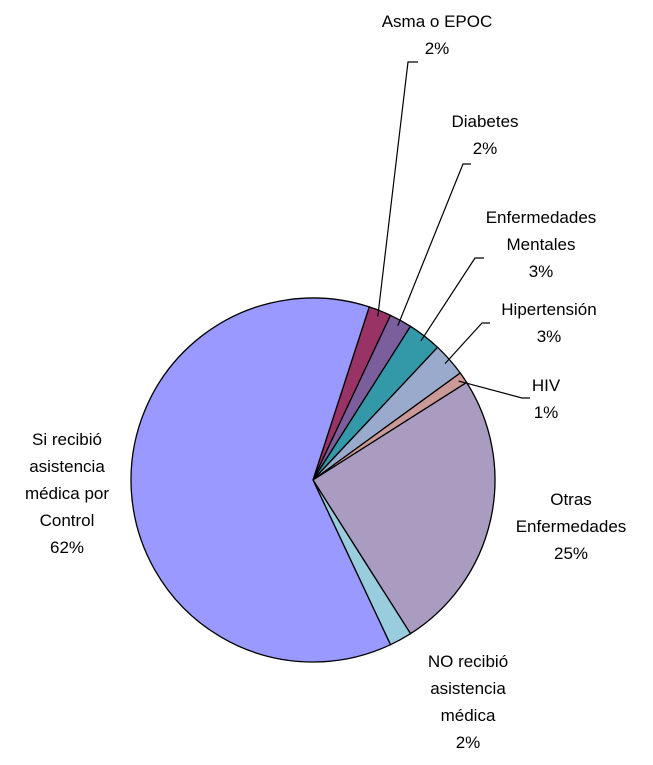 The width and height of the screenshot is (653, 765). Describe the element at coordinates (546, 399) in the screenshot. I see `slice-label: HIV 1%` at that location.